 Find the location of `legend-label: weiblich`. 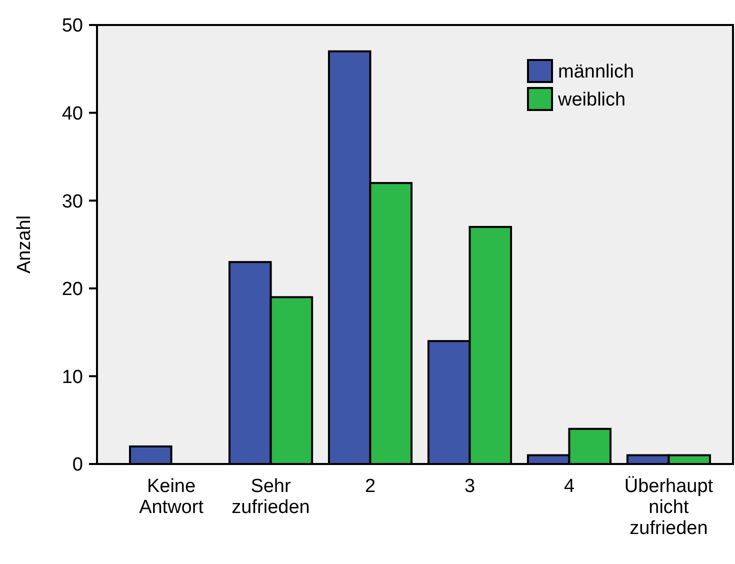

legend-label: weiblich is located at coordinates (591, 100).